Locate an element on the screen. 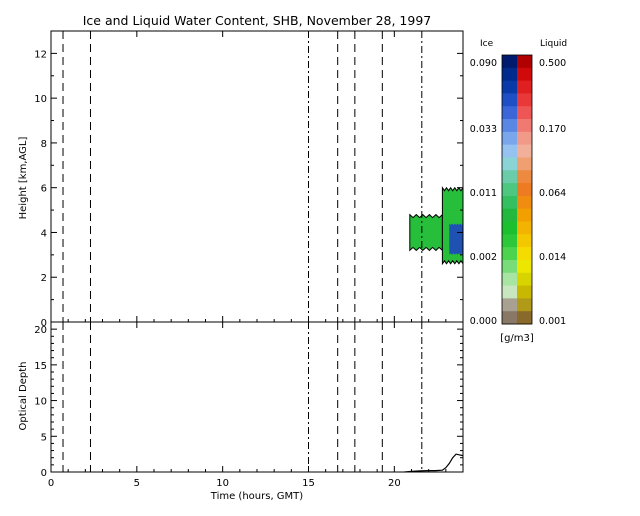 The height and width of the screenshot is (516, 640). colorbar-ice-tick-1: 0.033 is located at coordinates (483, 129).